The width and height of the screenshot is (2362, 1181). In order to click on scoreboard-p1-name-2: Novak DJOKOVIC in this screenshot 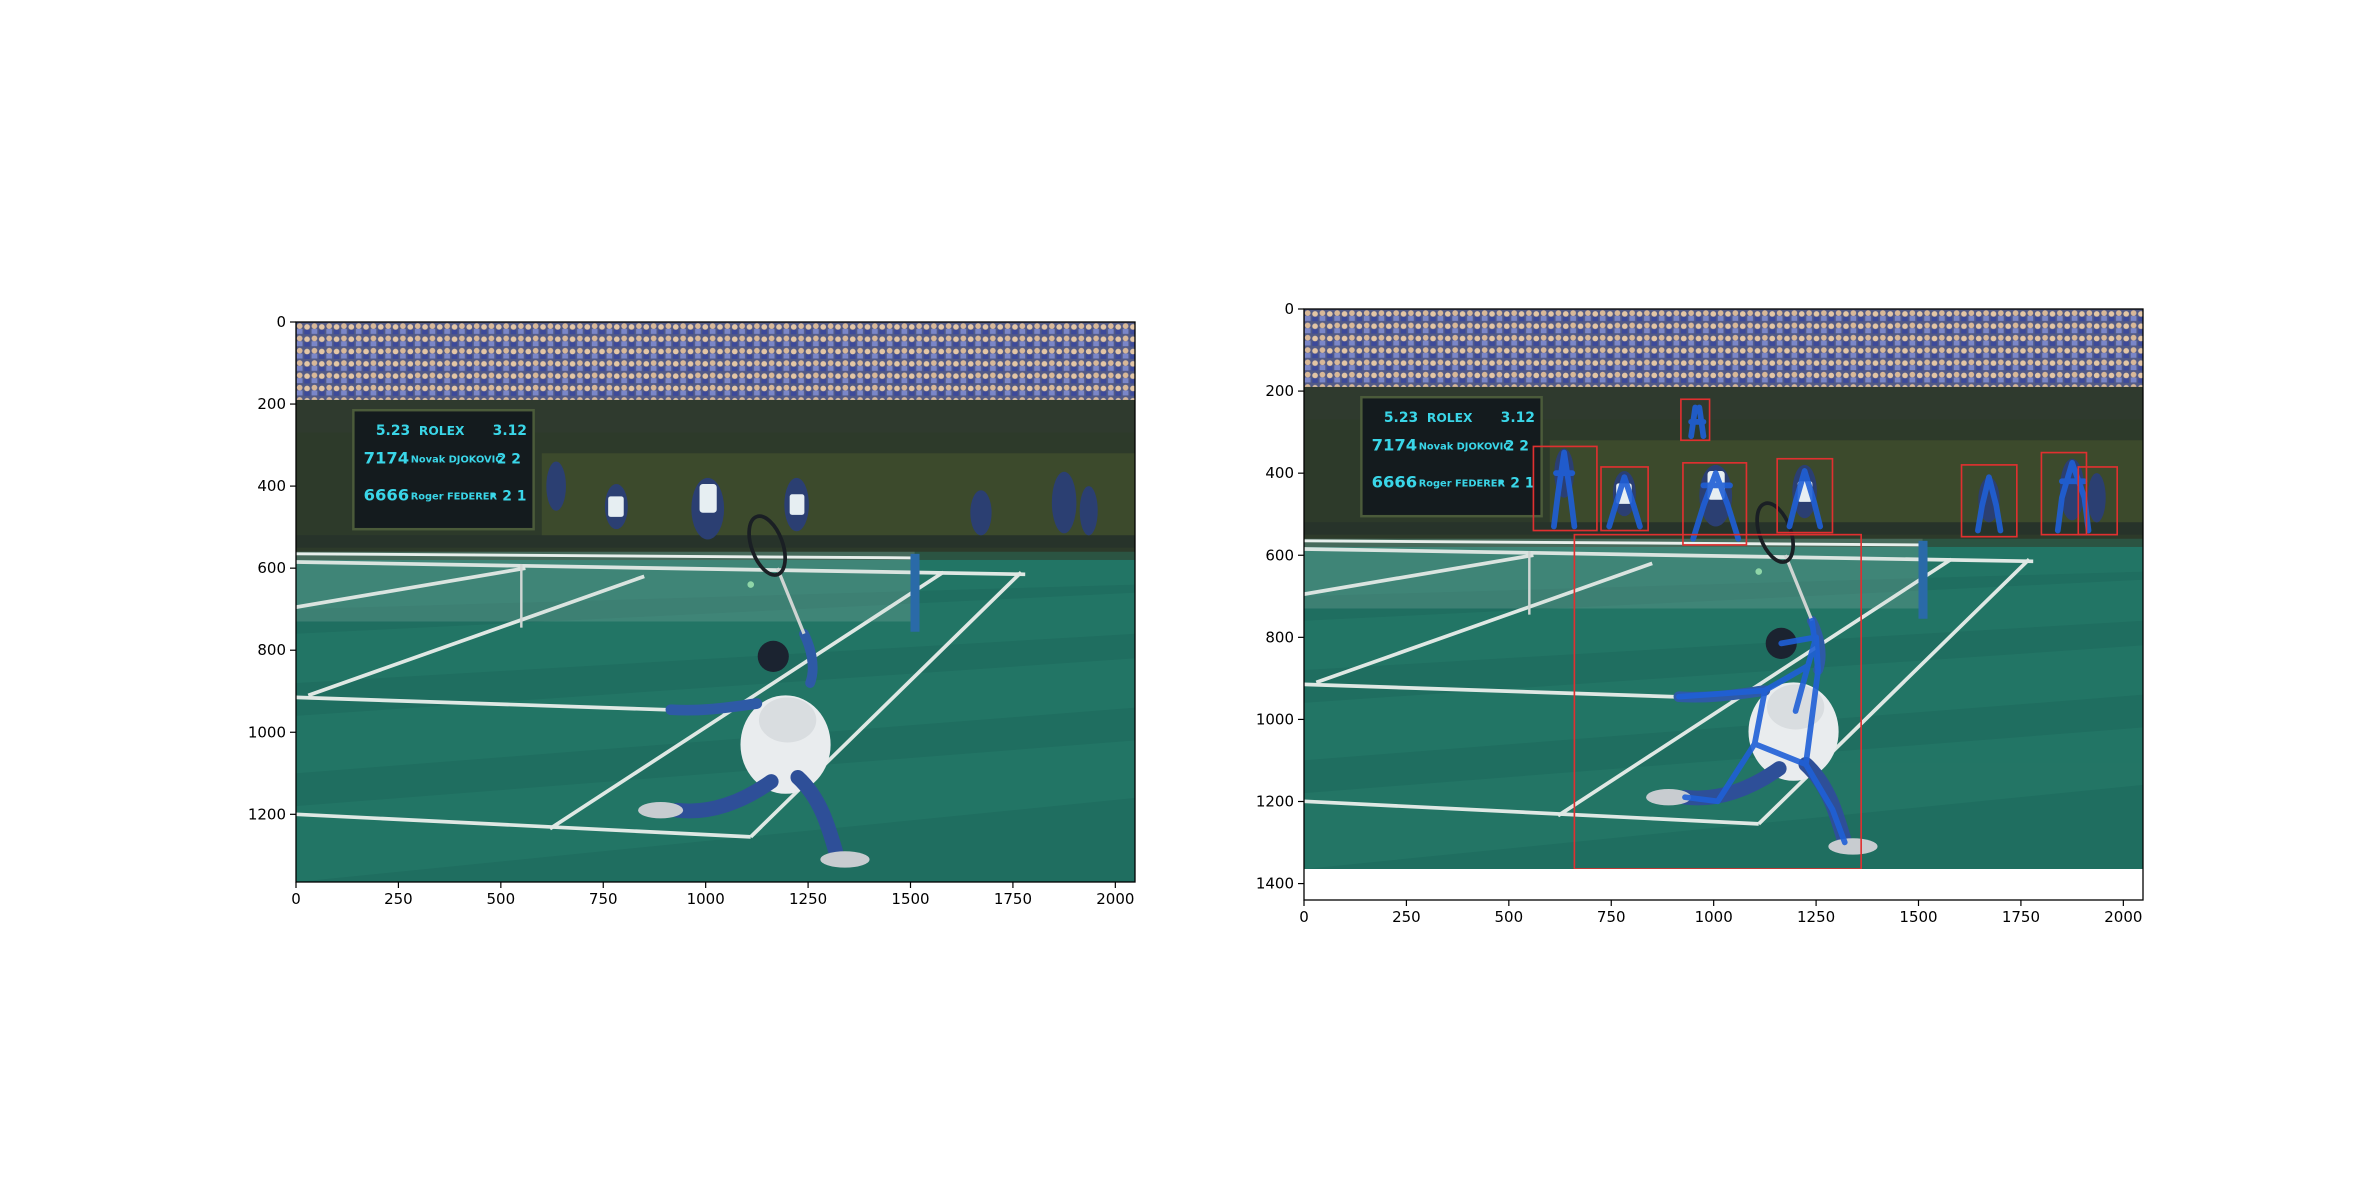, I will do `click(1465, 447)`.